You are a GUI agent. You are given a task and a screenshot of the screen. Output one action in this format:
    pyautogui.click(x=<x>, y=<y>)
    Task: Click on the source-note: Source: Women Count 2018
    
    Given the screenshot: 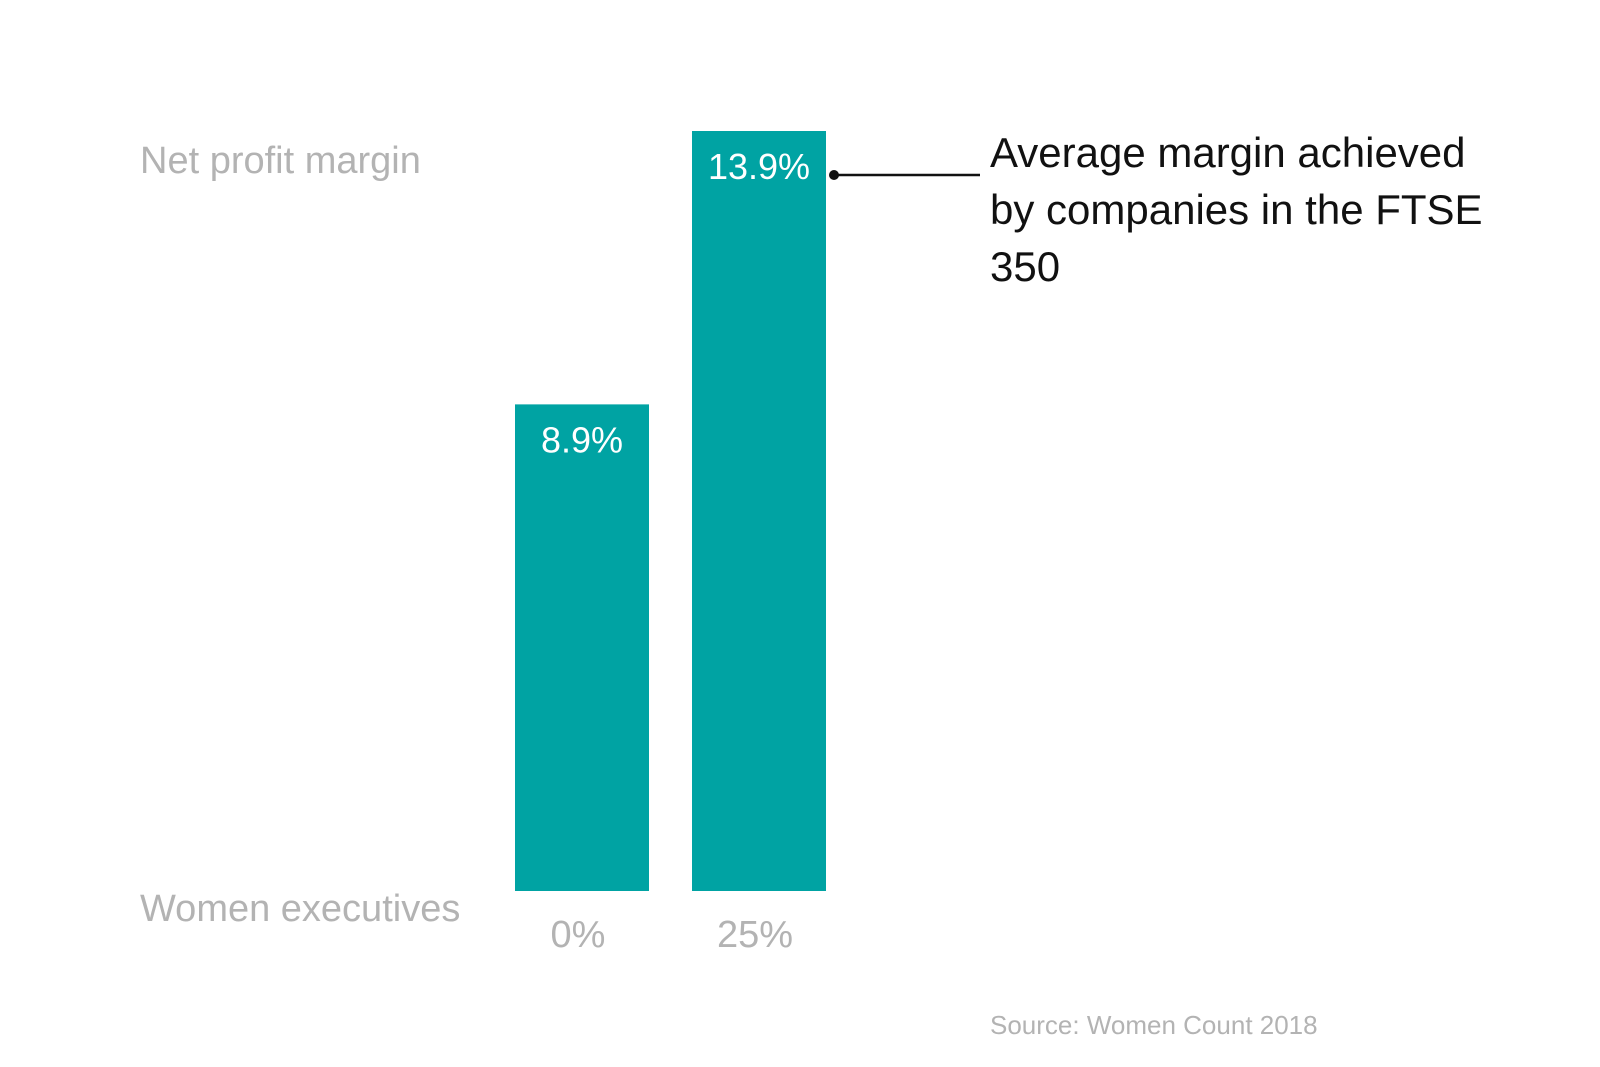 What is the action you would take?
    pyautogui.click(x=1154, y=1025)
    